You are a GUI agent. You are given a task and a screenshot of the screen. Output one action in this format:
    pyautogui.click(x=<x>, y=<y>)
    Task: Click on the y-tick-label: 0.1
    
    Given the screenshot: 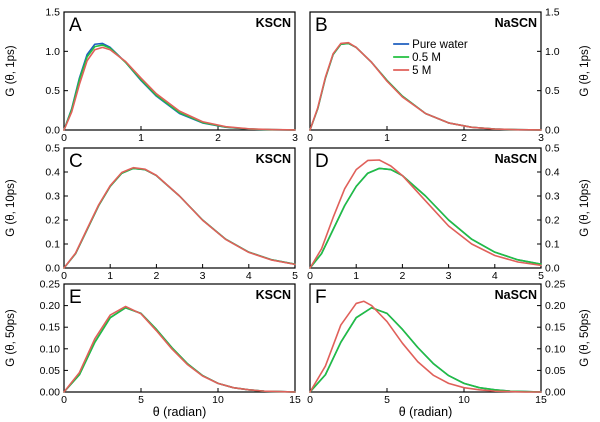 What is the action you would take?
    pyautogui.click(x=552, y=245)
    